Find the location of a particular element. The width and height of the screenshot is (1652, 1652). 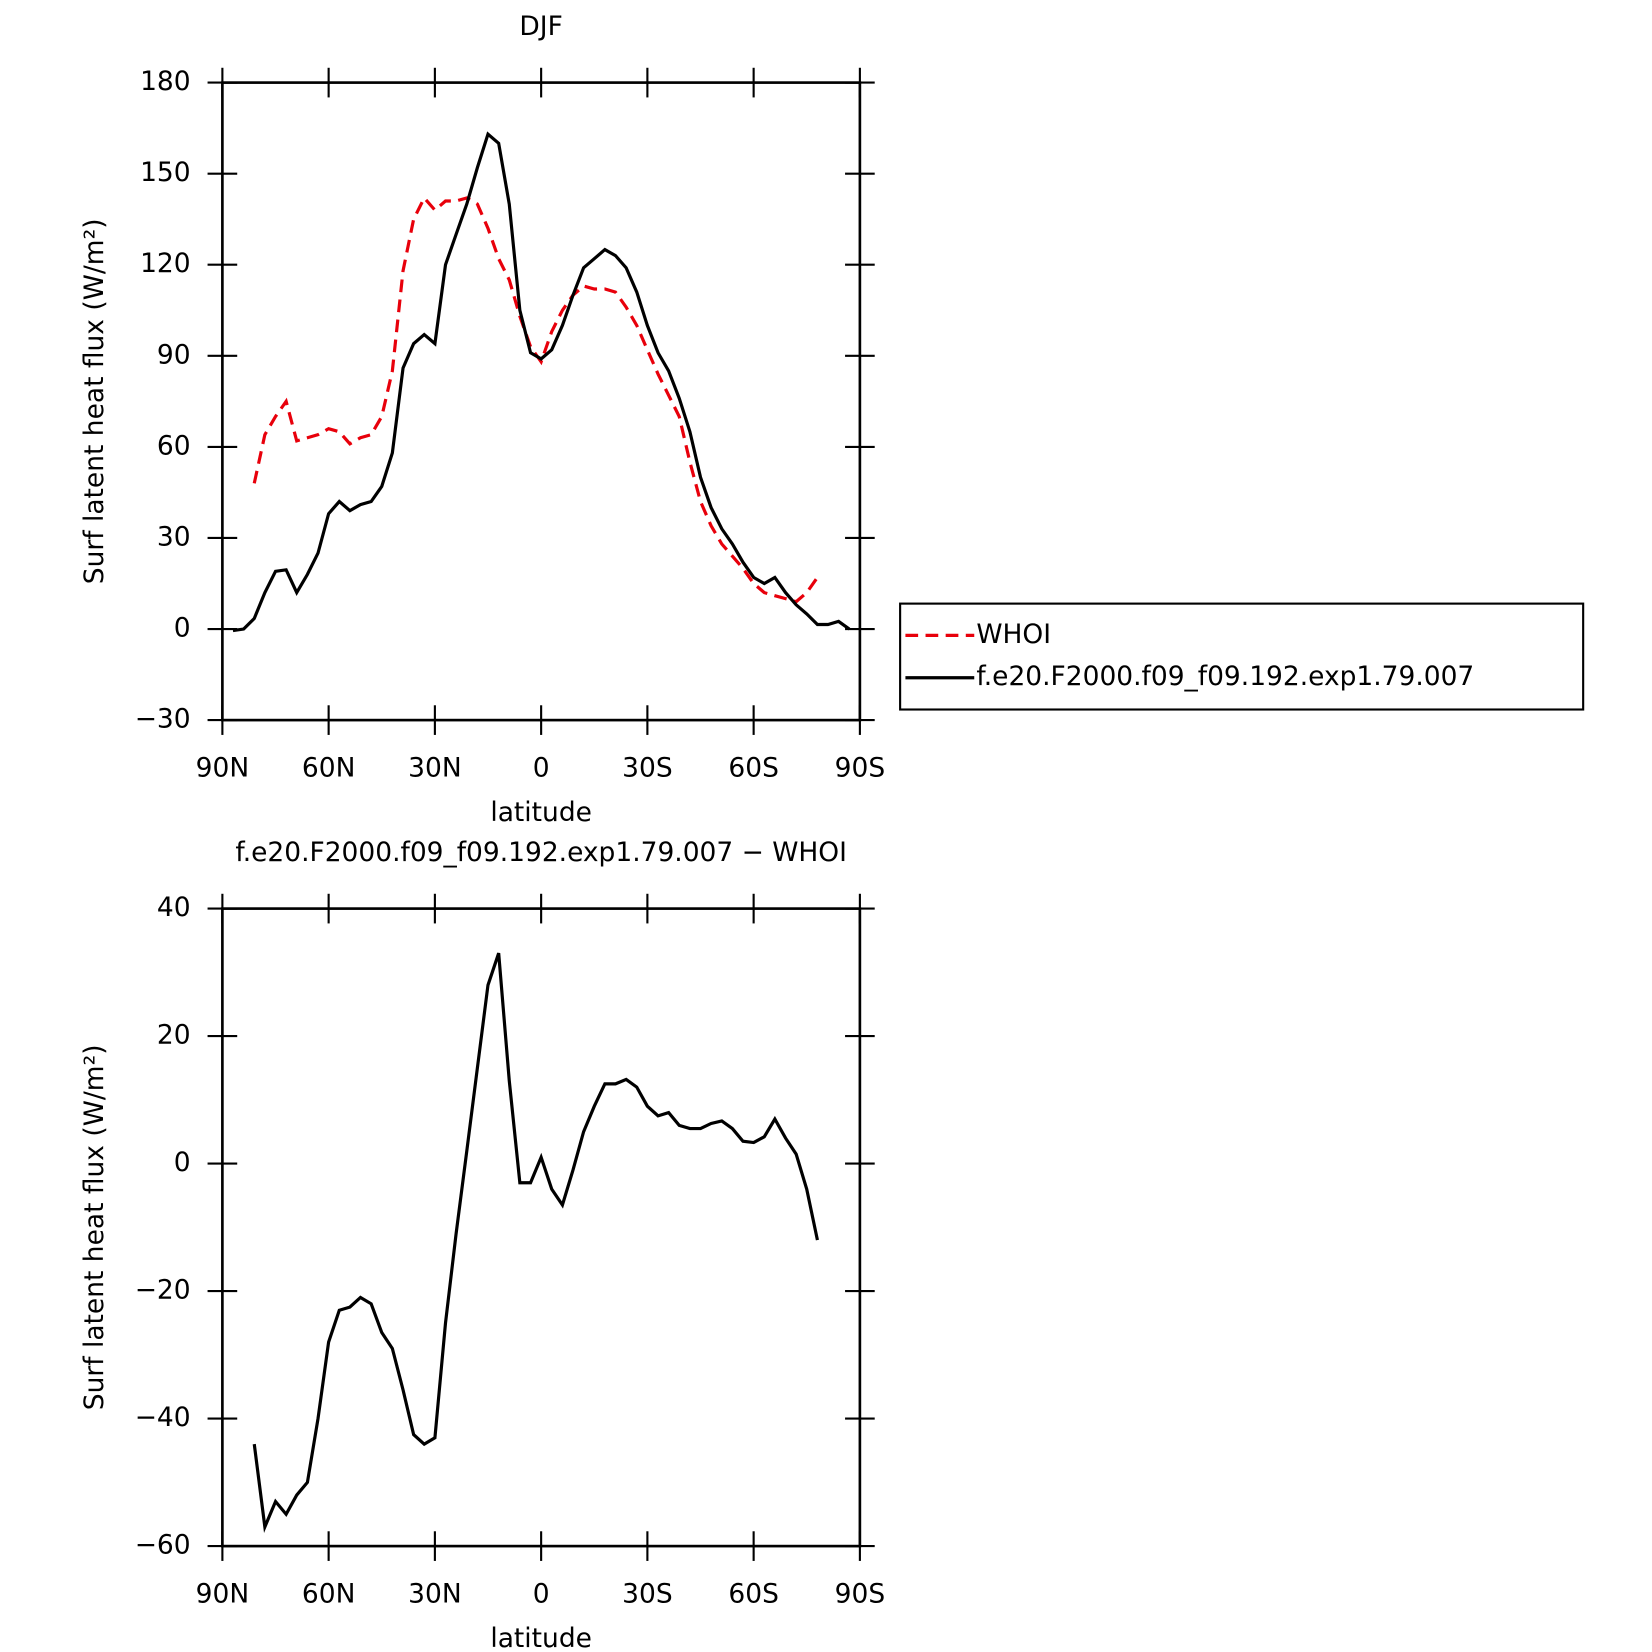

y-tick-label: 30 is located at coordinates (174, 536).